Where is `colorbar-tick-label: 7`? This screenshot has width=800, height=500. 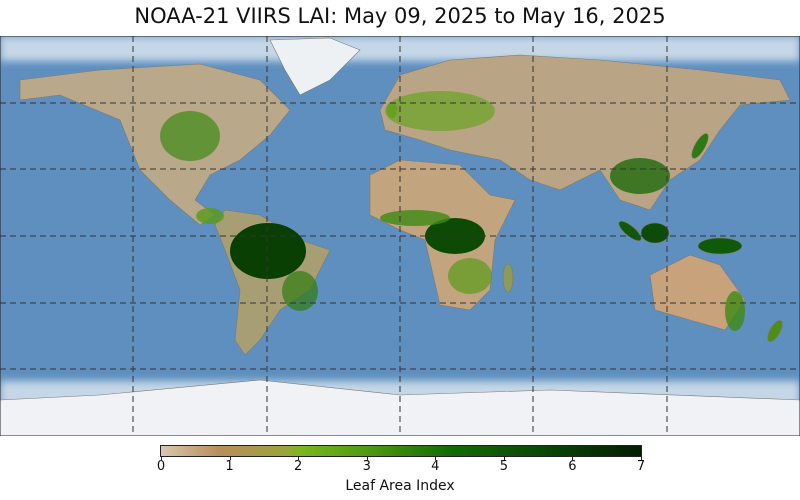 colorbar-tick-label: 7 is located at coordinates (641, 466).